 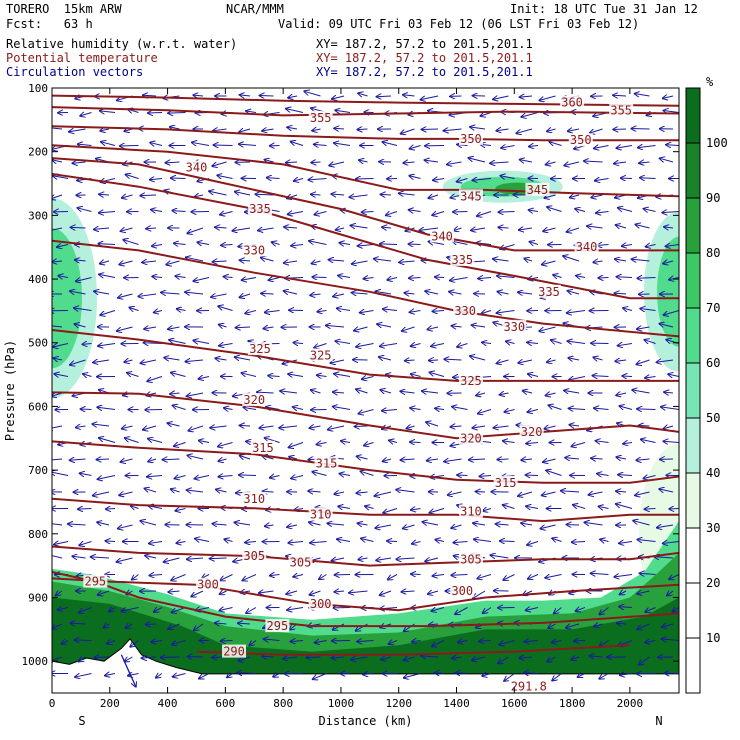 I want to click on theta-contour-label: 335, so click(x=549, y=292).